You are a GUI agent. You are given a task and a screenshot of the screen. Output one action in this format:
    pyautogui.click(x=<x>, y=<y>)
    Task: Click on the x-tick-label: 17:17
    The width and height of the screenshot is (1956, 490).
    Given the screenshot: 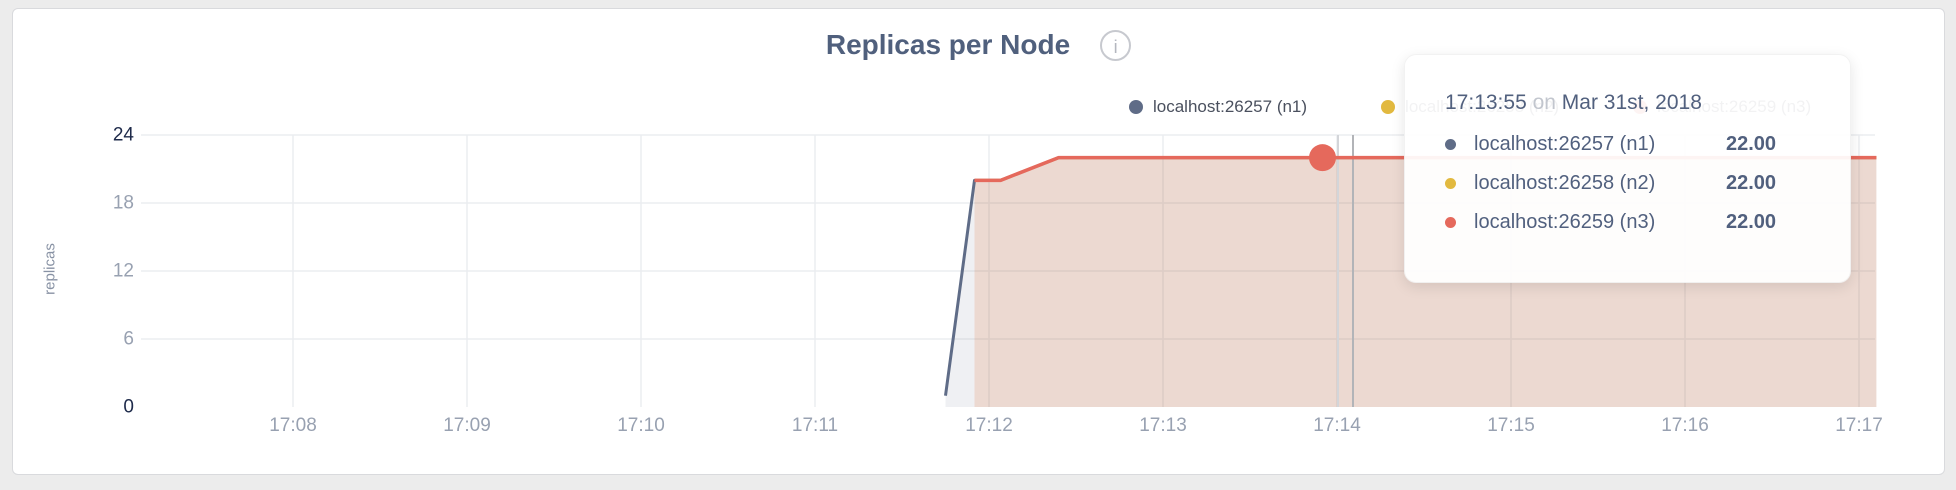 What is the action you would take?
    pyautogui.click(x=1859, y=425)
    